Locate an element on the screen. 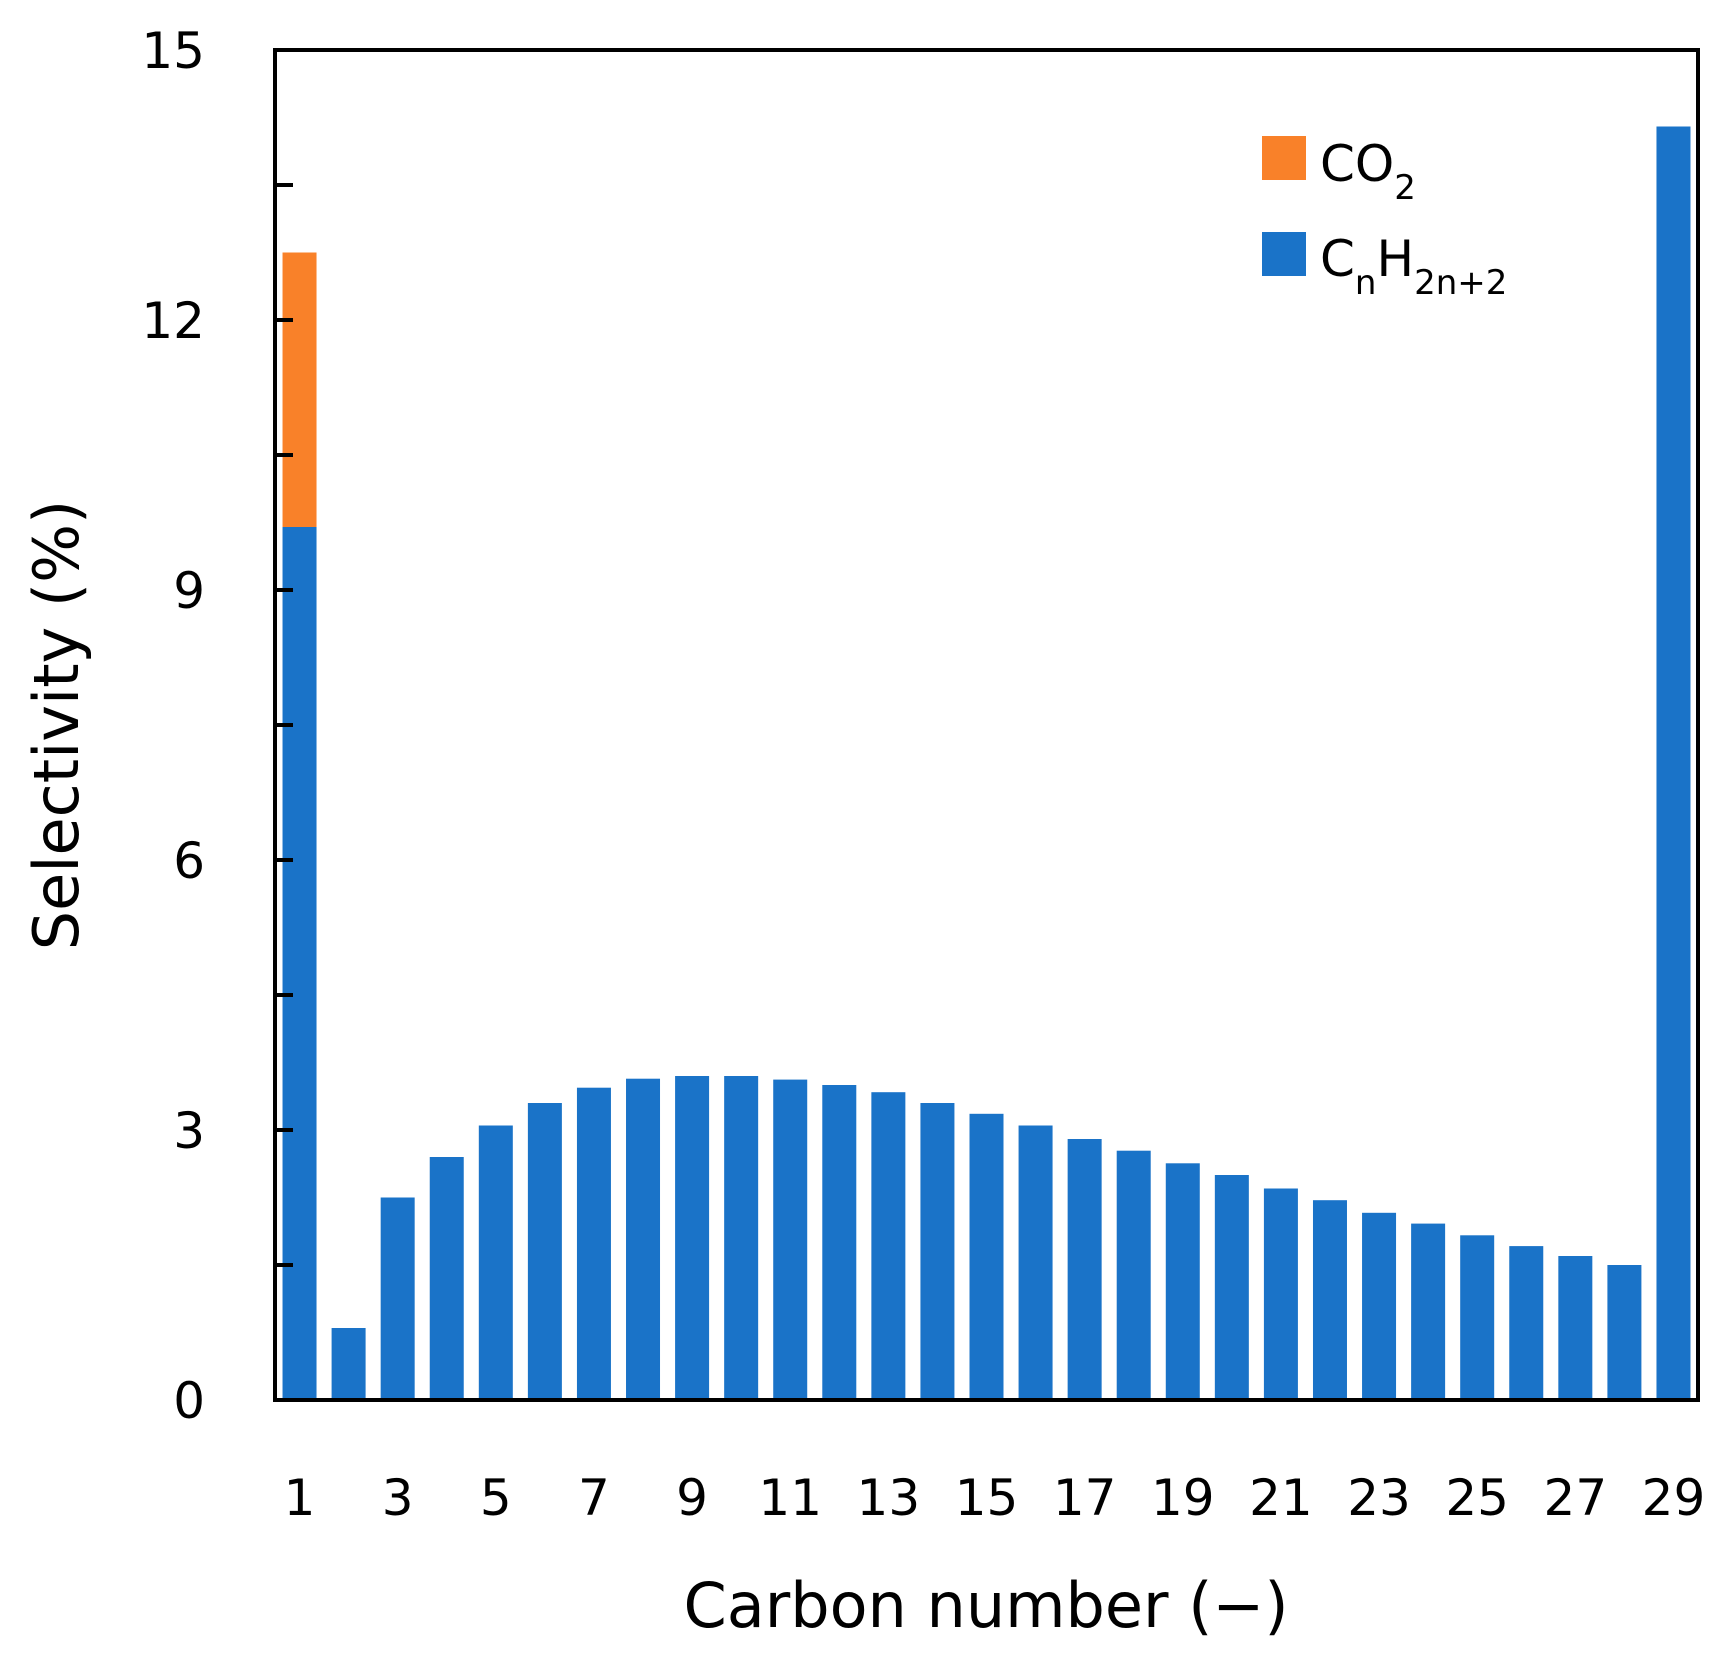  bar-cnh2n2-c10 is located at coordinates (741, 1238).